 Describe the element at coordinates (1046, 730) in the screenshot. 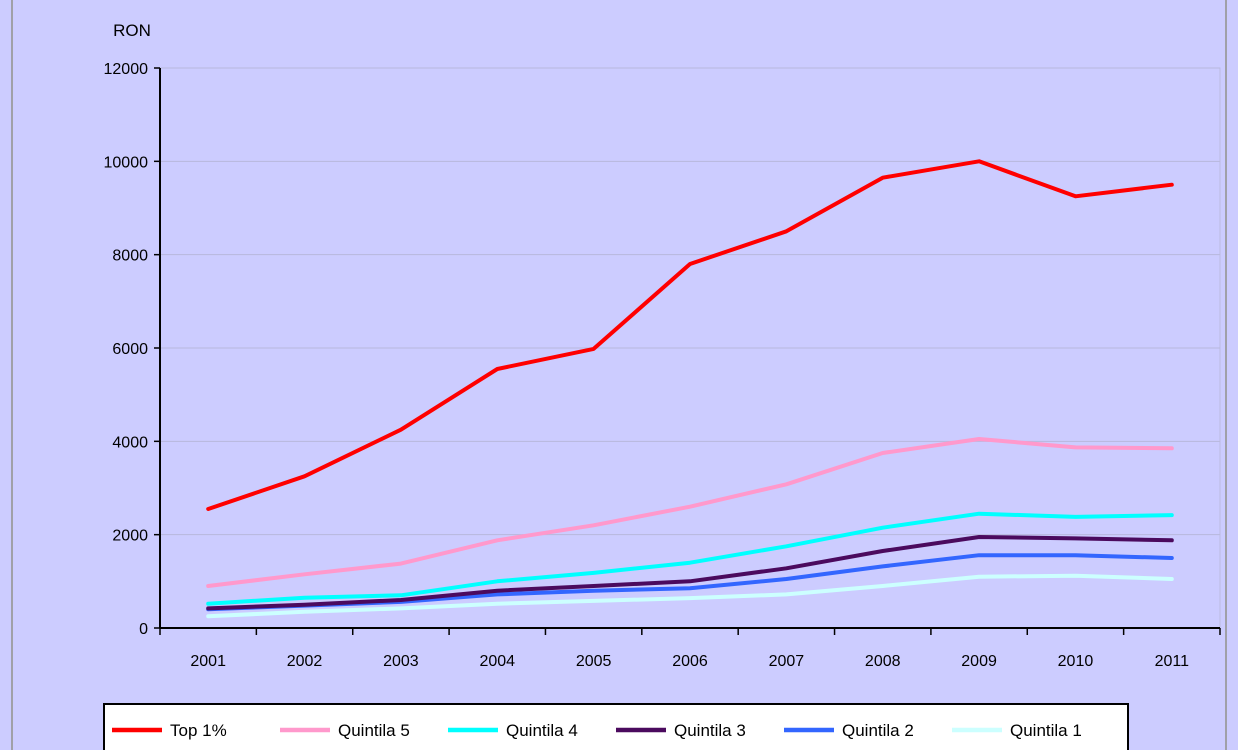

I see `legend-label: Quintila 1` at that location.